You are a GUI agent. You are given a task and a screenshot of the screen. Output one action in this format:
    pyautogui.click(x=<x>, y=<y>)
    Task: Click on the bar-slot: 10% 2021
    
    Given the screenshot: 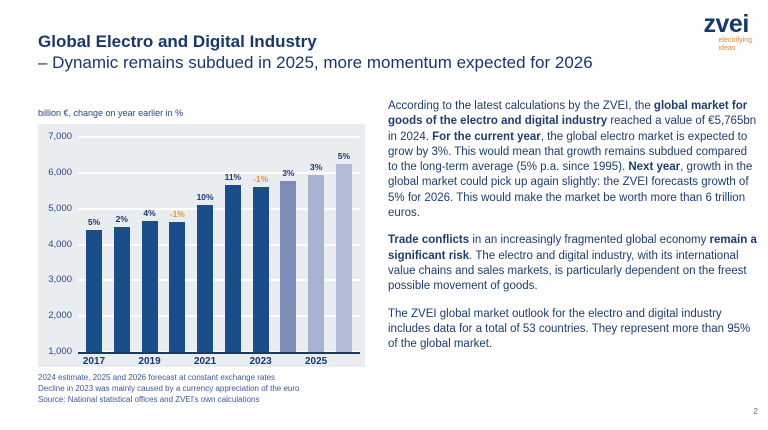 What is the action you would take?
    pyautogui.click(x=205, y=252)
    